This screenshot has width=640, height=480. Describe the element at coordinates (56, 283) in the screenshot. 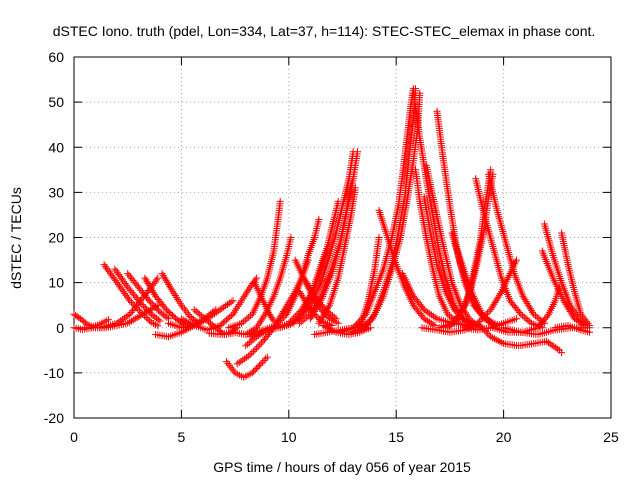

I see `y-tick-label: 10` at that location.